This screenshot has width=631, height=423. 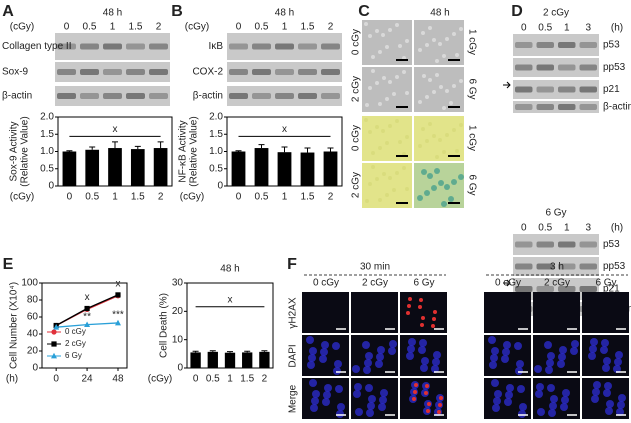 What do you see at coordinates (556, 312) in the screenshot?
I see `fluorescence-image` at bounding box center [556, 312].